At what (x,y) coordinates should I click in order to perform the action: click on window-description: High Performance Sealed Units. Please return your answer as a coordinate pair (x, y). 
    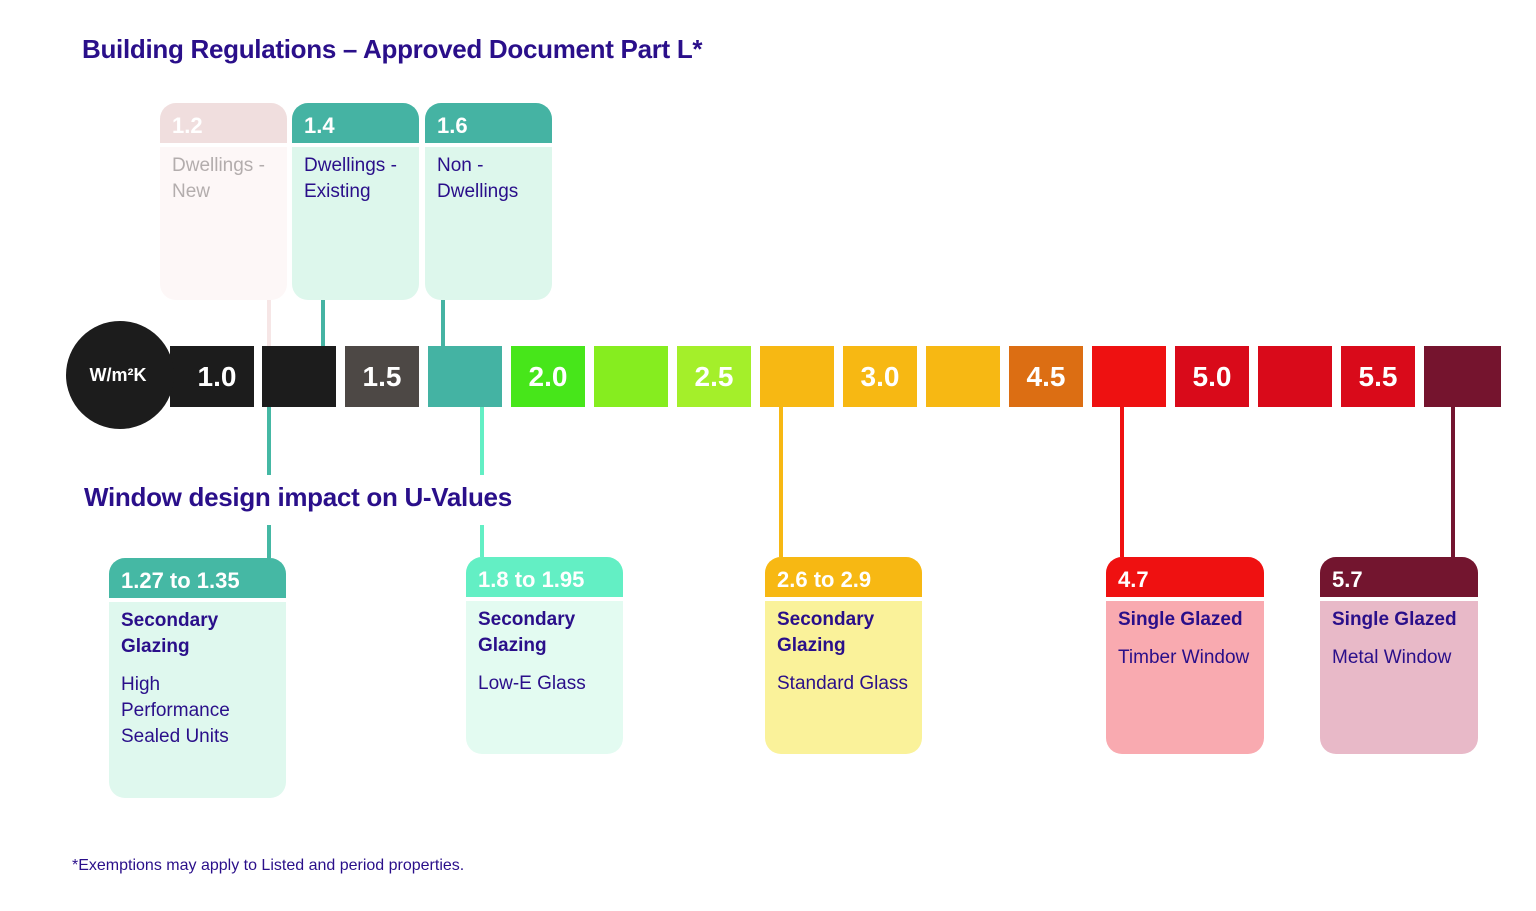
    Looking at the image, I should click on (175, 710).